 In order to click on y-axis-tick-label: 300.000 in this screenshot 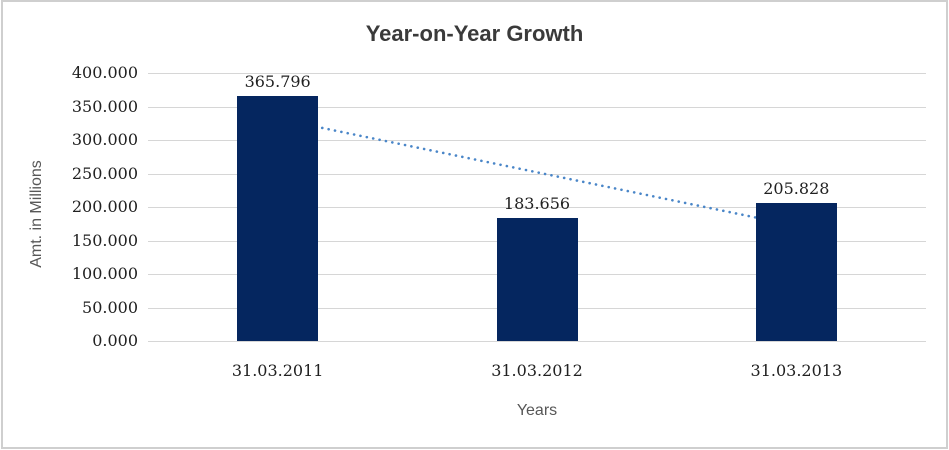, I will do `click(104, 139)`.